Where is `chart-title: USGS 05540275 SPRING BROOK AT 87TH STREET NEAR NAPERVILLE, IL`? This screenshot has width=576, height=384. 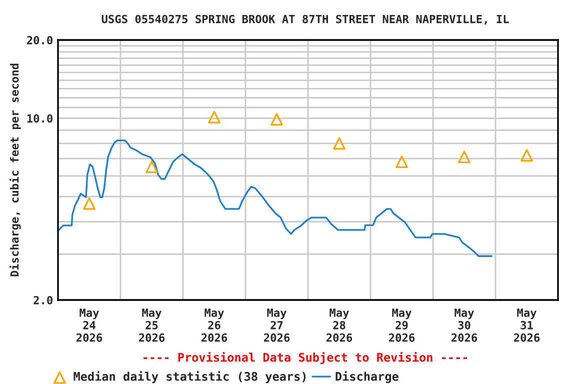
chart-title: USGS 05540275 SPRING BROOK AT 87TH STREET NEAR NAPERVILLE, IL is located at coordinates (305, 19).